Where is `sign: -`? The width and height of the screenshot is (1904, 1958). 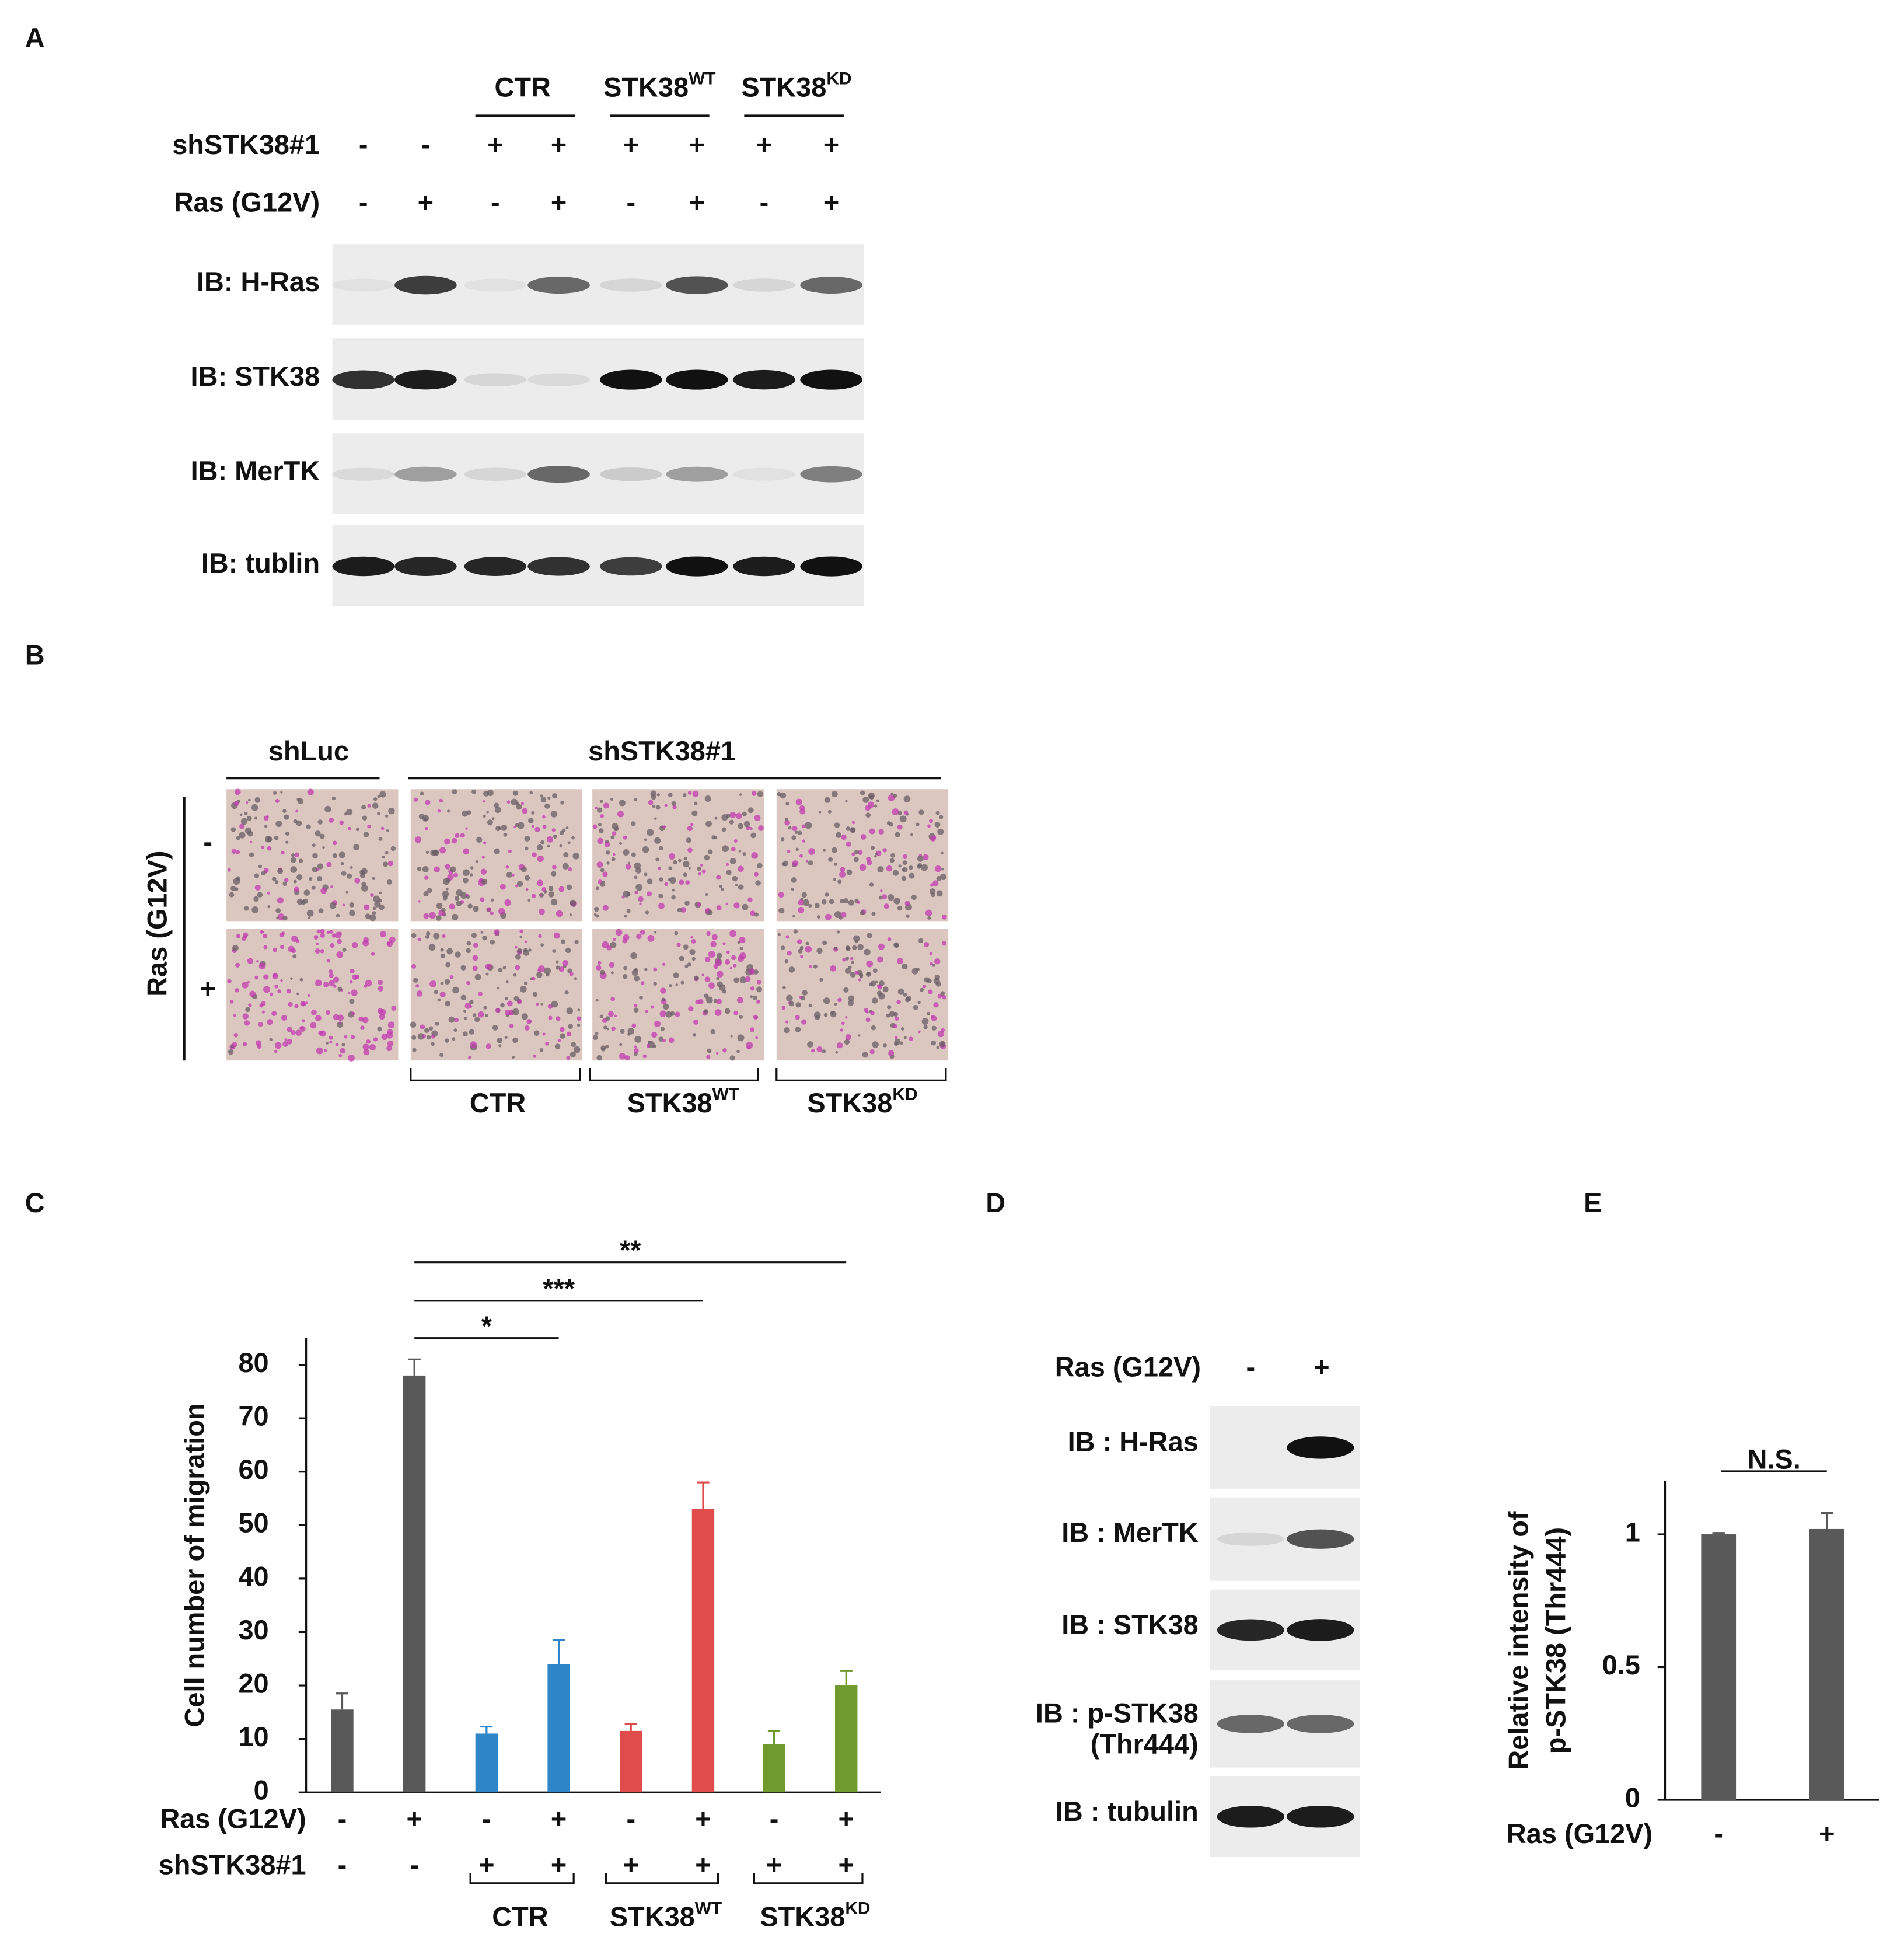 sign: - is located at coordinates (414, 1865).